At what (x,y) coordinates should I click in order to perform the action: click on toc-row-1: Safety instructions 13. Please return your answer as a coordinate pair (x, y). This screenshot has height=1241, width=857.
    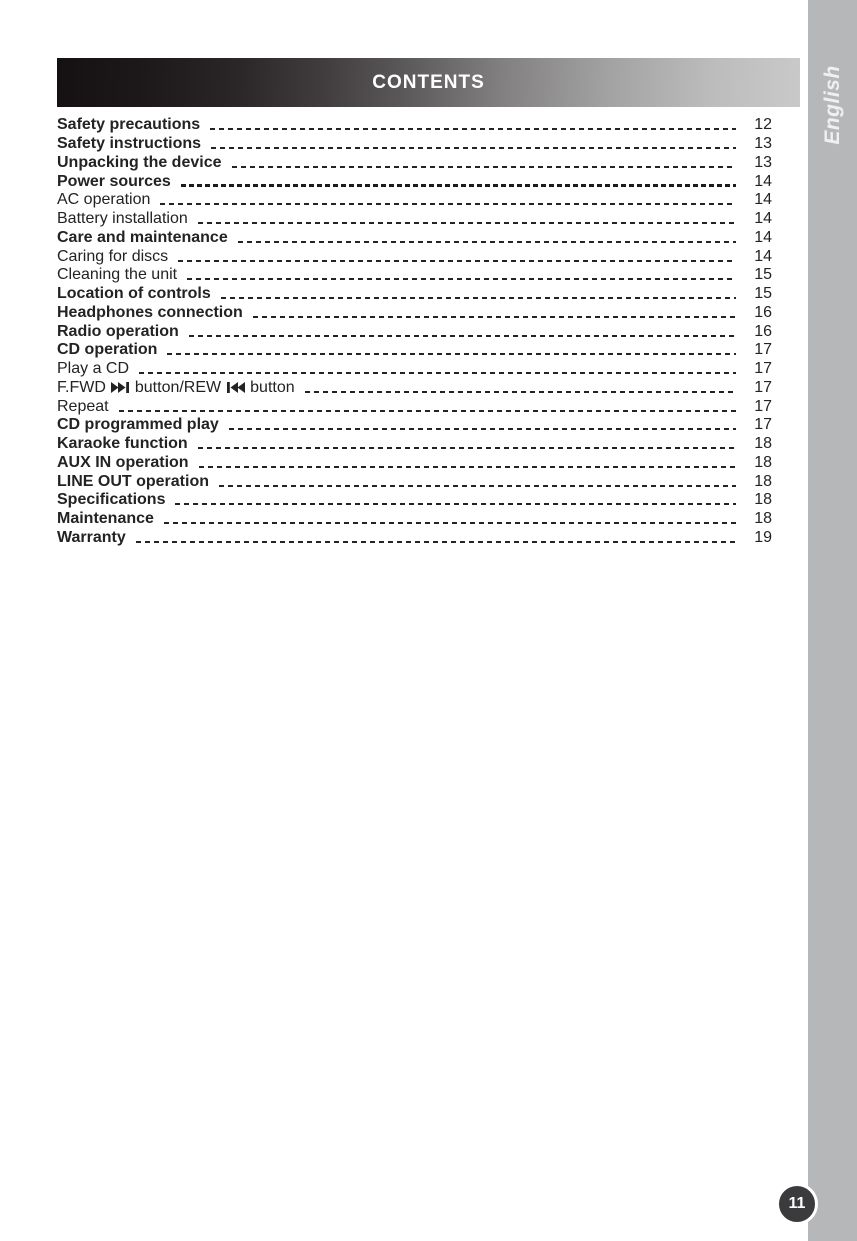
    Looking at the image, I should click on (414, 144).